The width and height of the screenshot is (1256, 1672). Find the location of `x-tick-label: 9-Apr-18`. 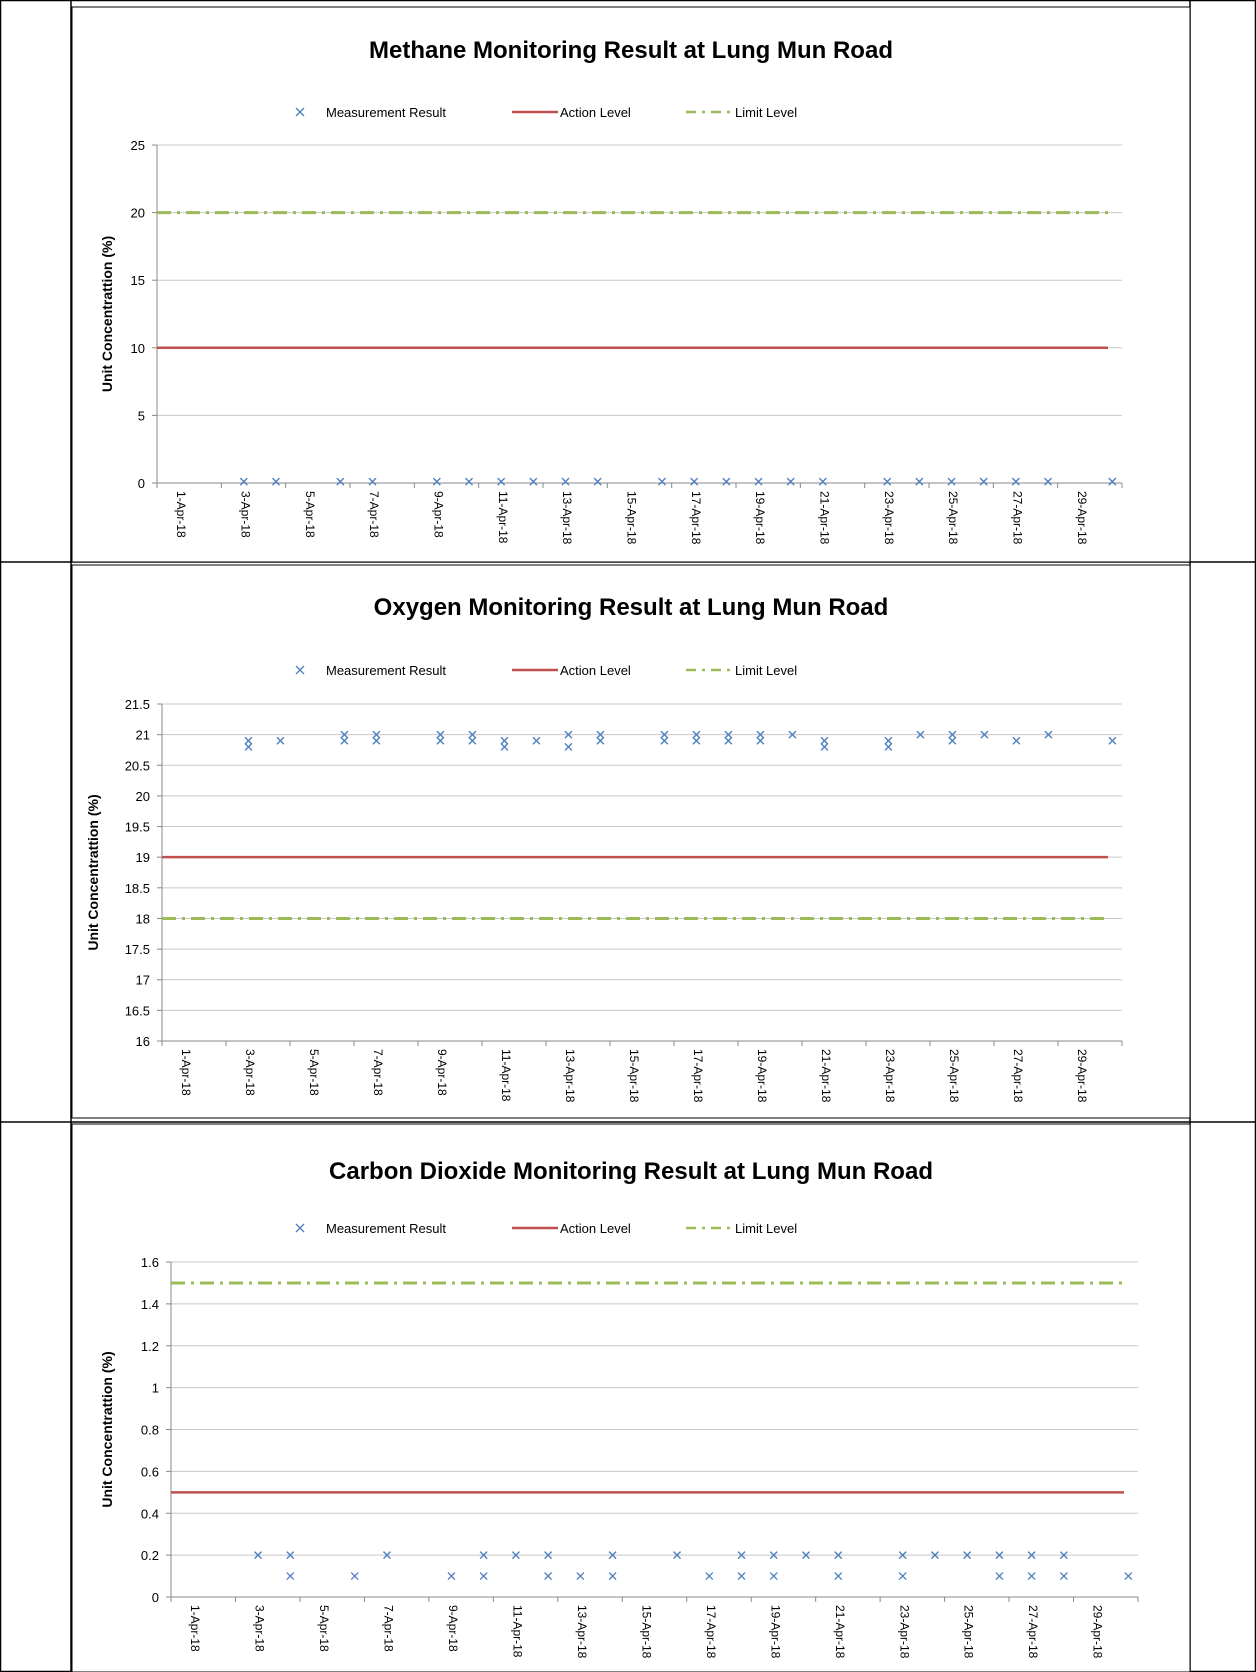

x-tick-label: 9-Apr-18 is located at coordinates (442, 1072).